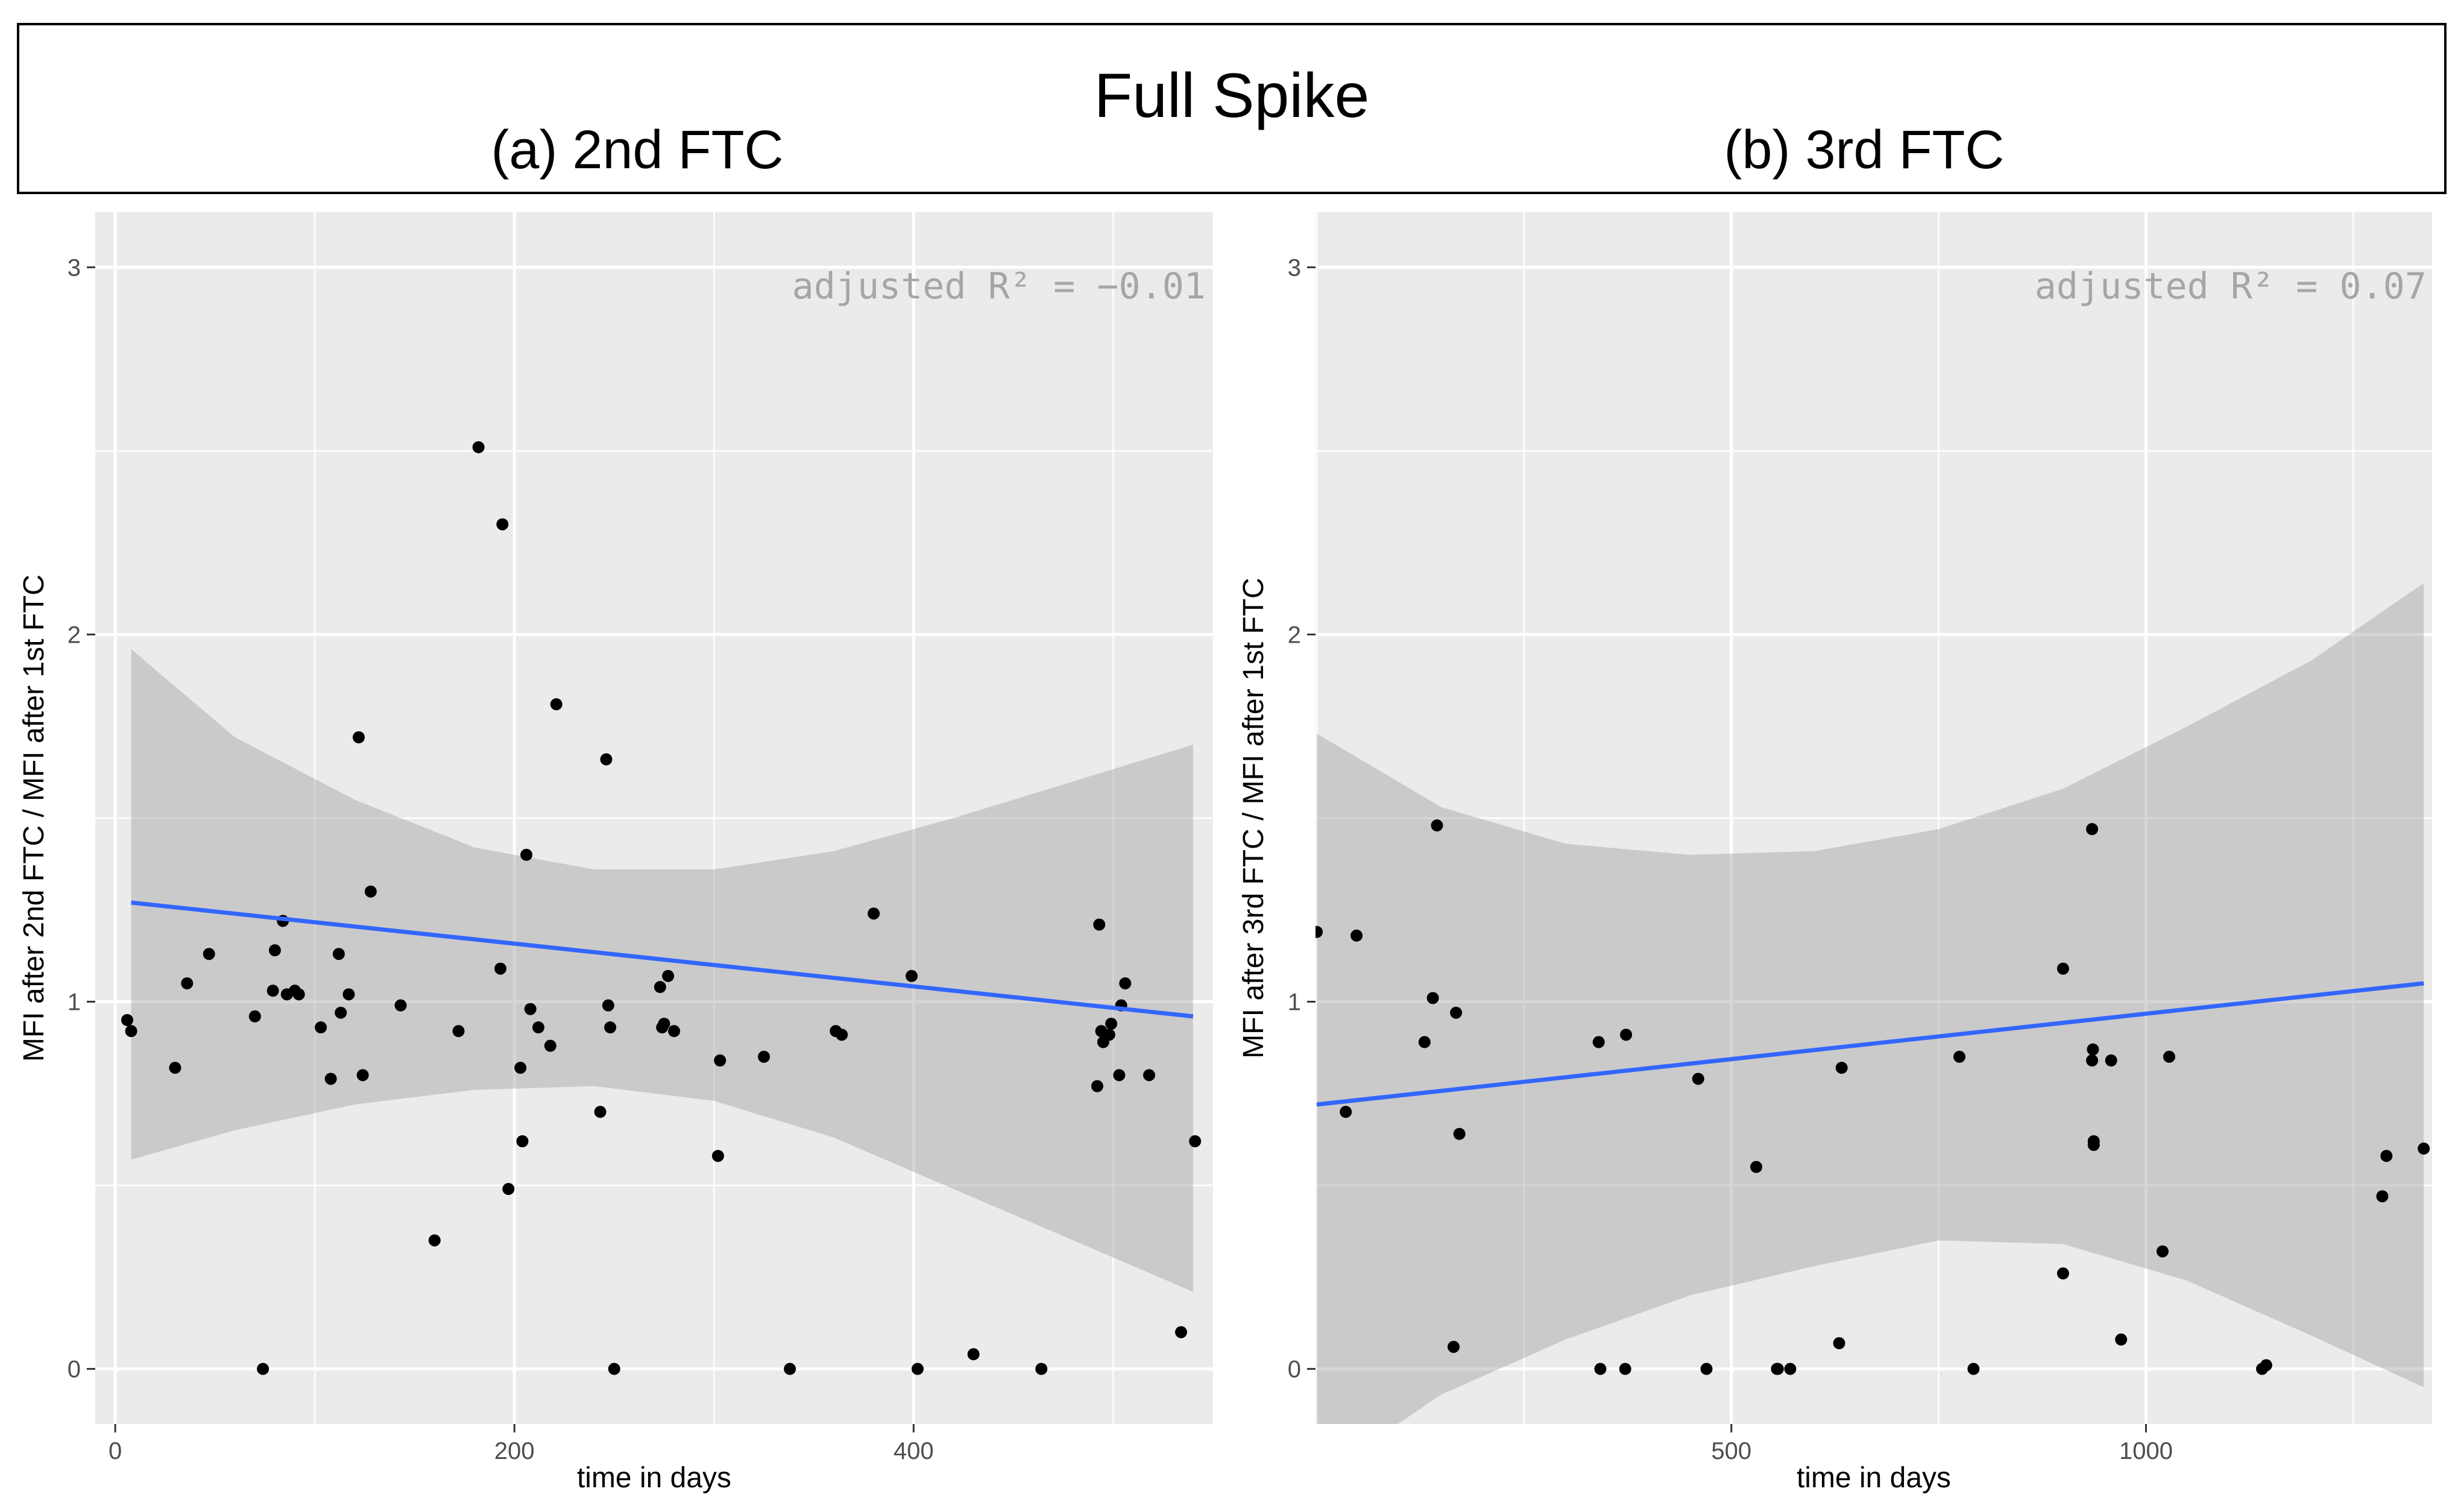 The image size is (2461, 1512). I want to click on panel-b-y-tick-label: 2, so click(1294, 635).